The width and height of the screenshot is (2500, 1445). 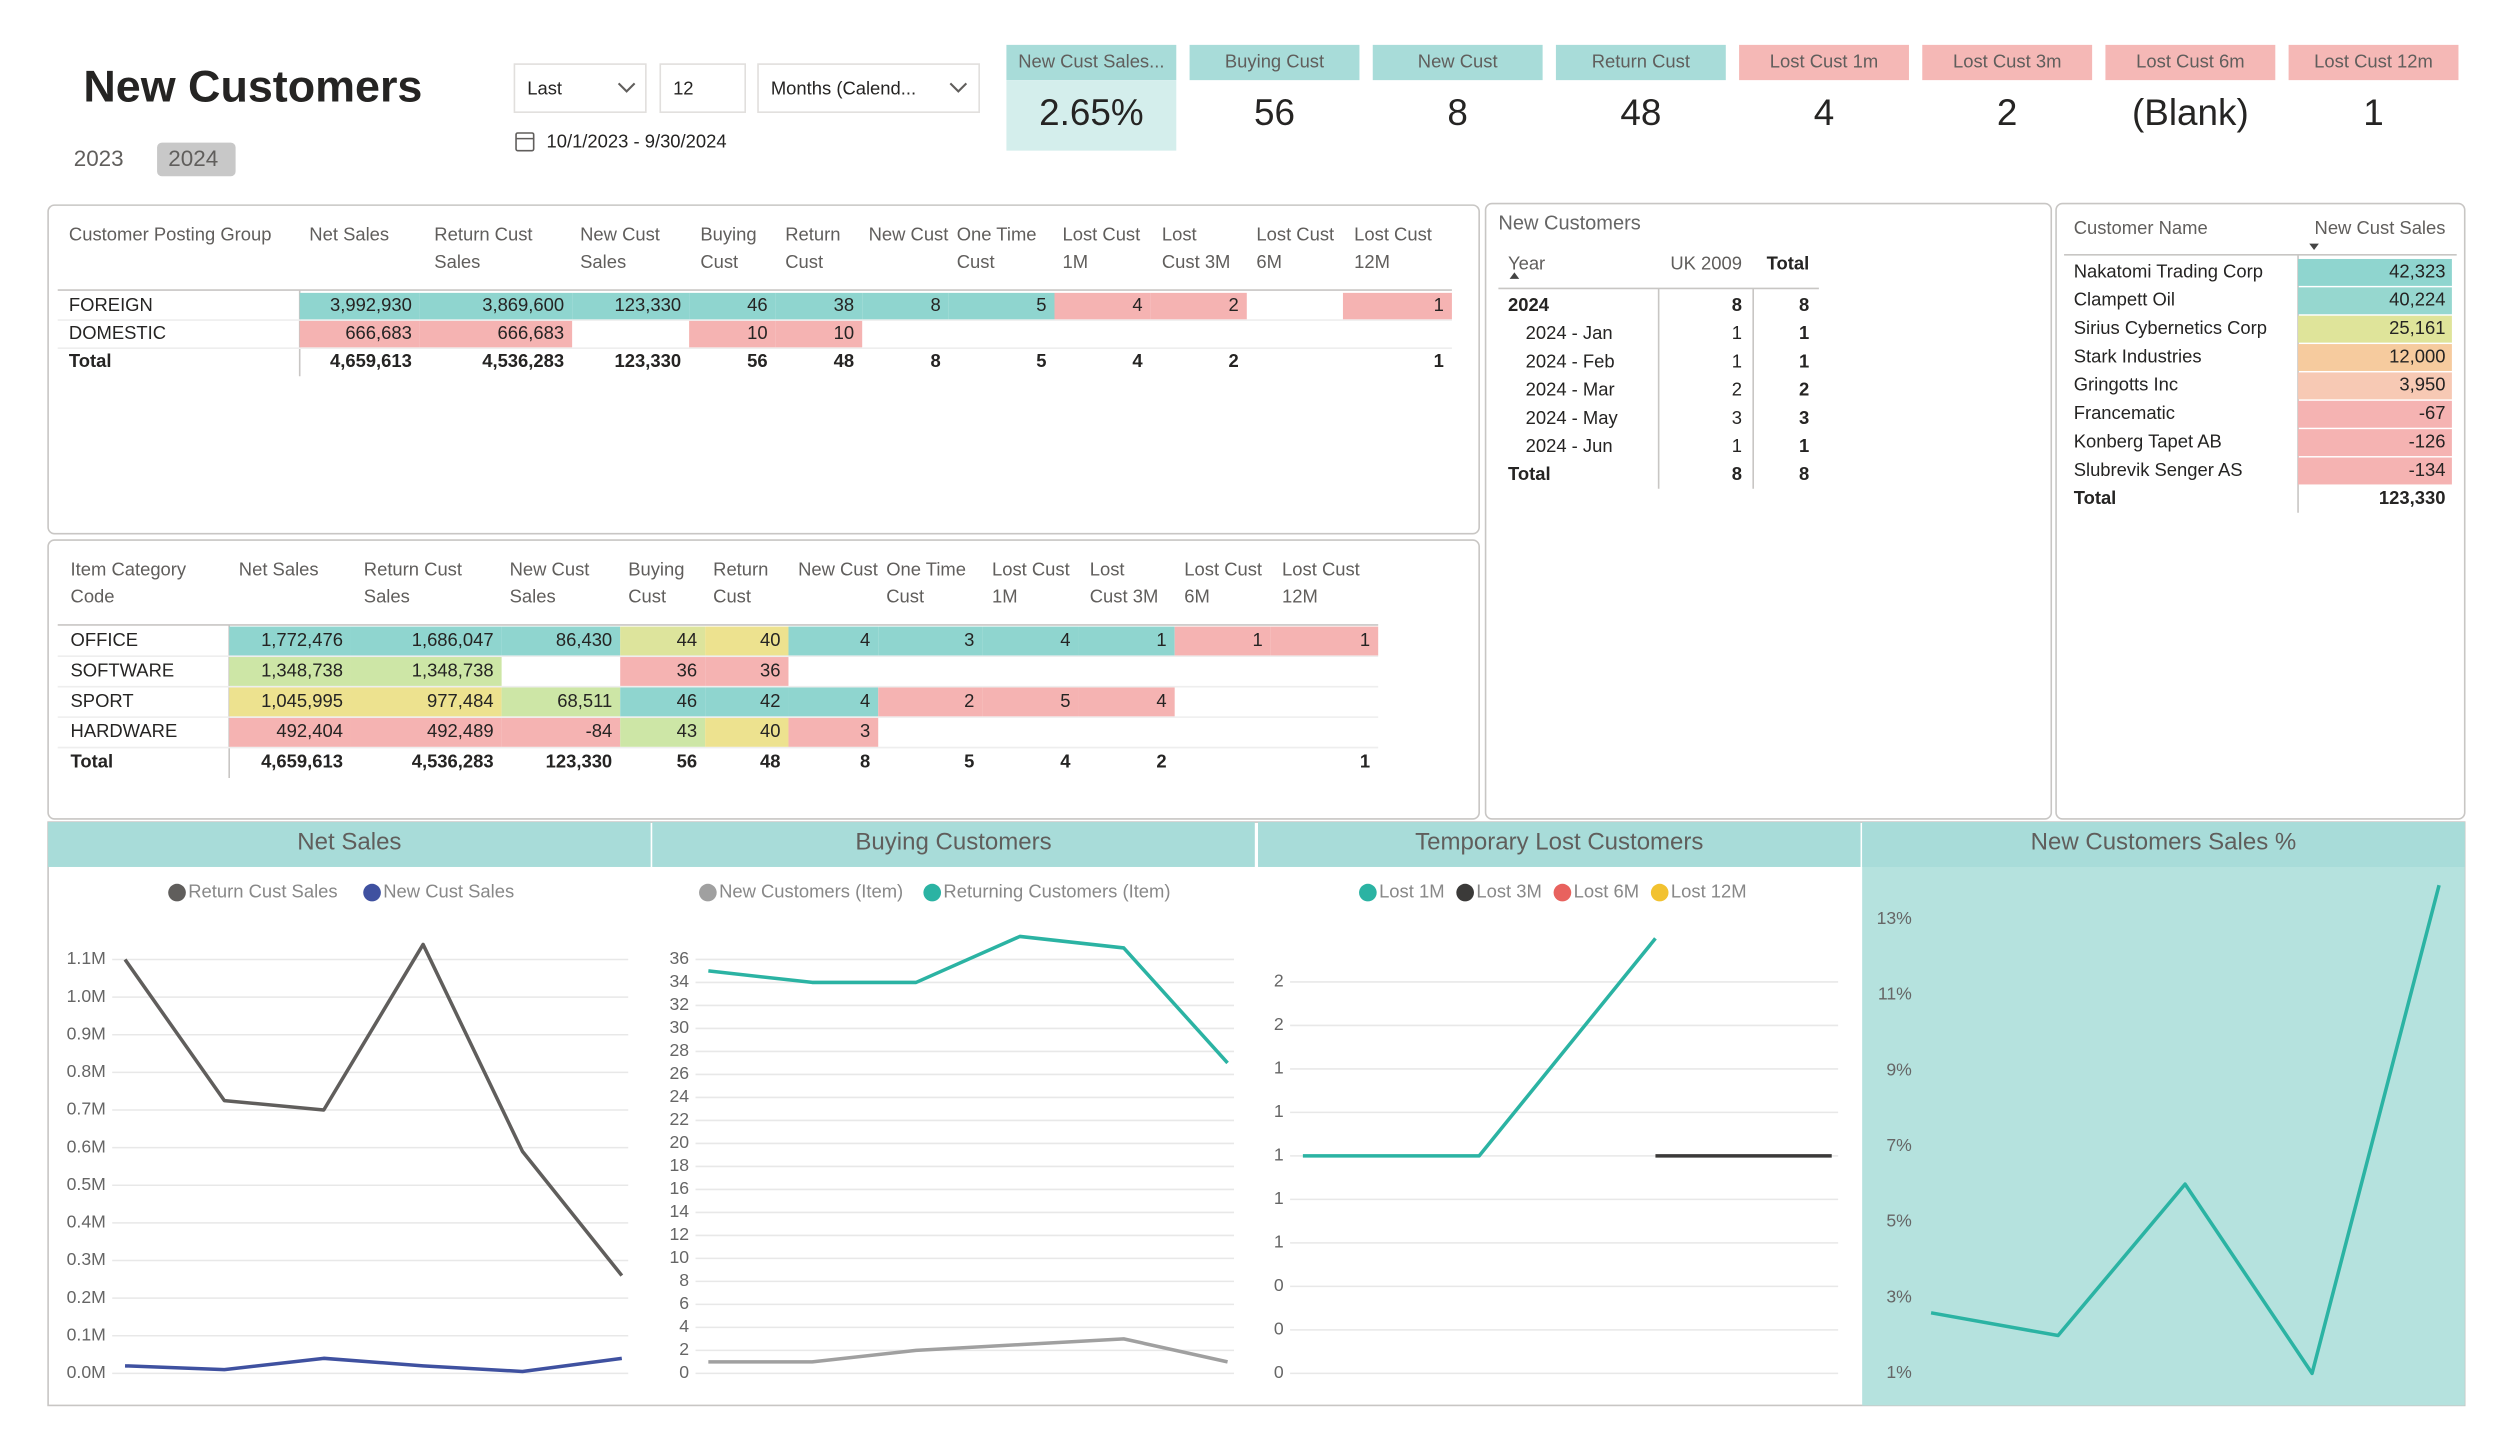 What do you see at coordinates (262, 890) in the screenshot?
I see `legend-label: Return Cust Sales` at bounding box center [262, 890].